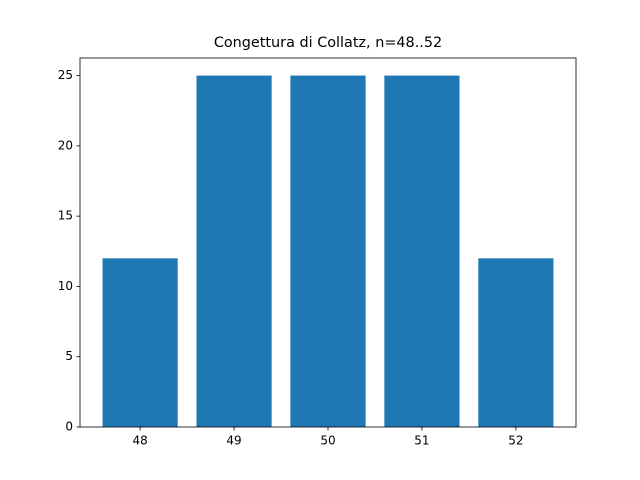 The image size is (640, 480). Describe the element at coordinates (65, 75) in the screenshot. I see `y-tick-label: 25` at that location.